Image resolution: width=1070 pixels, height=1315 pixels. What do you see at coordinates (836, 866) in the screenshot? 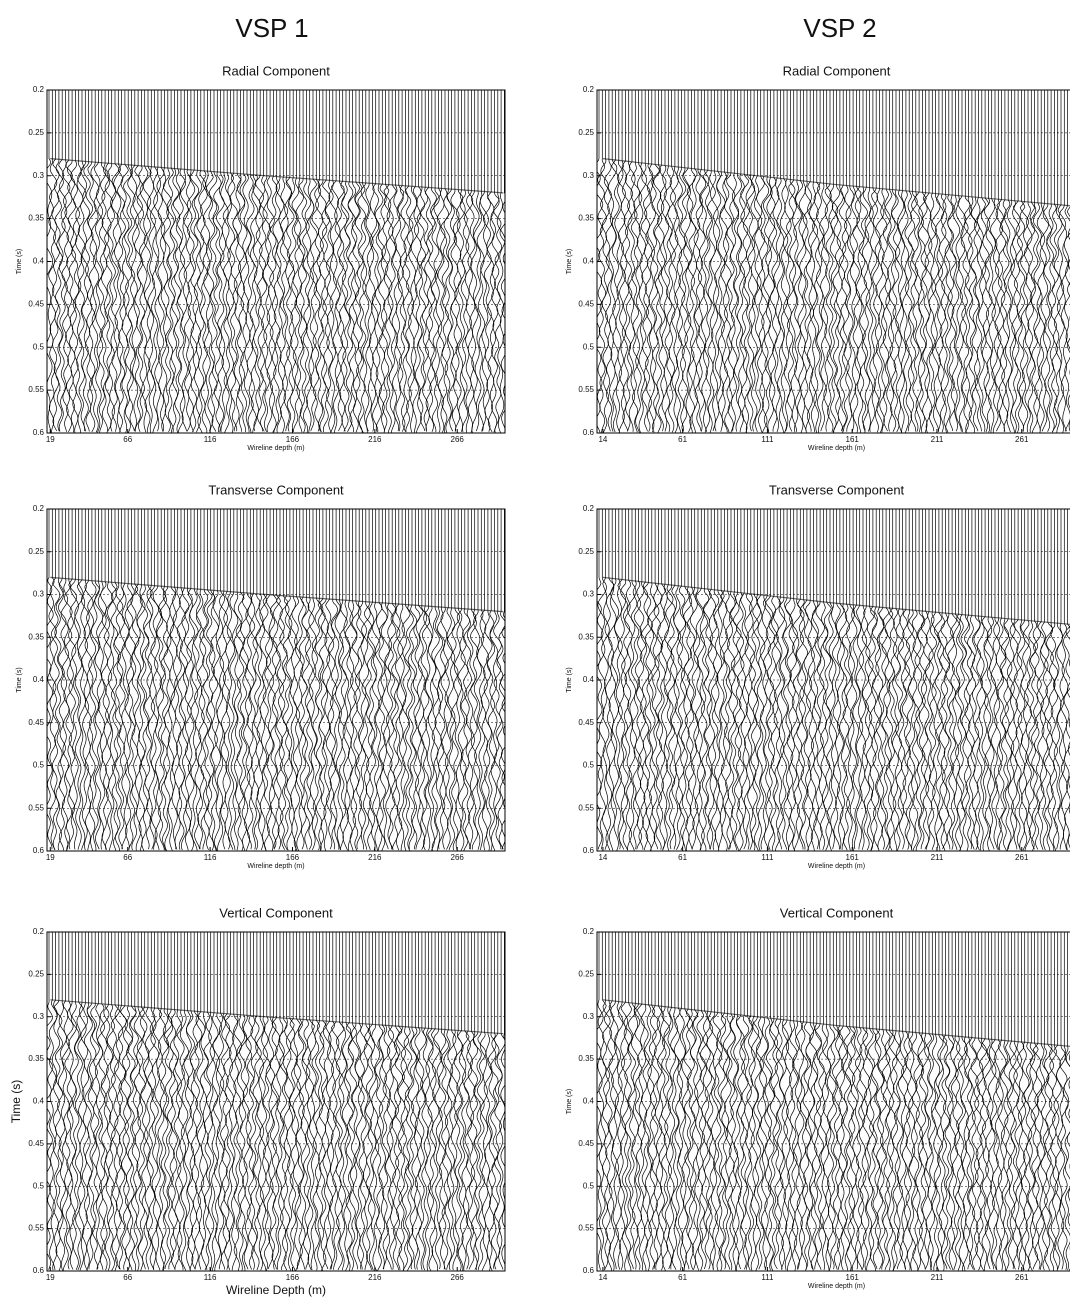
I see `x-axis-label: Wireline depth (m)` at bounding box center [836, 866].